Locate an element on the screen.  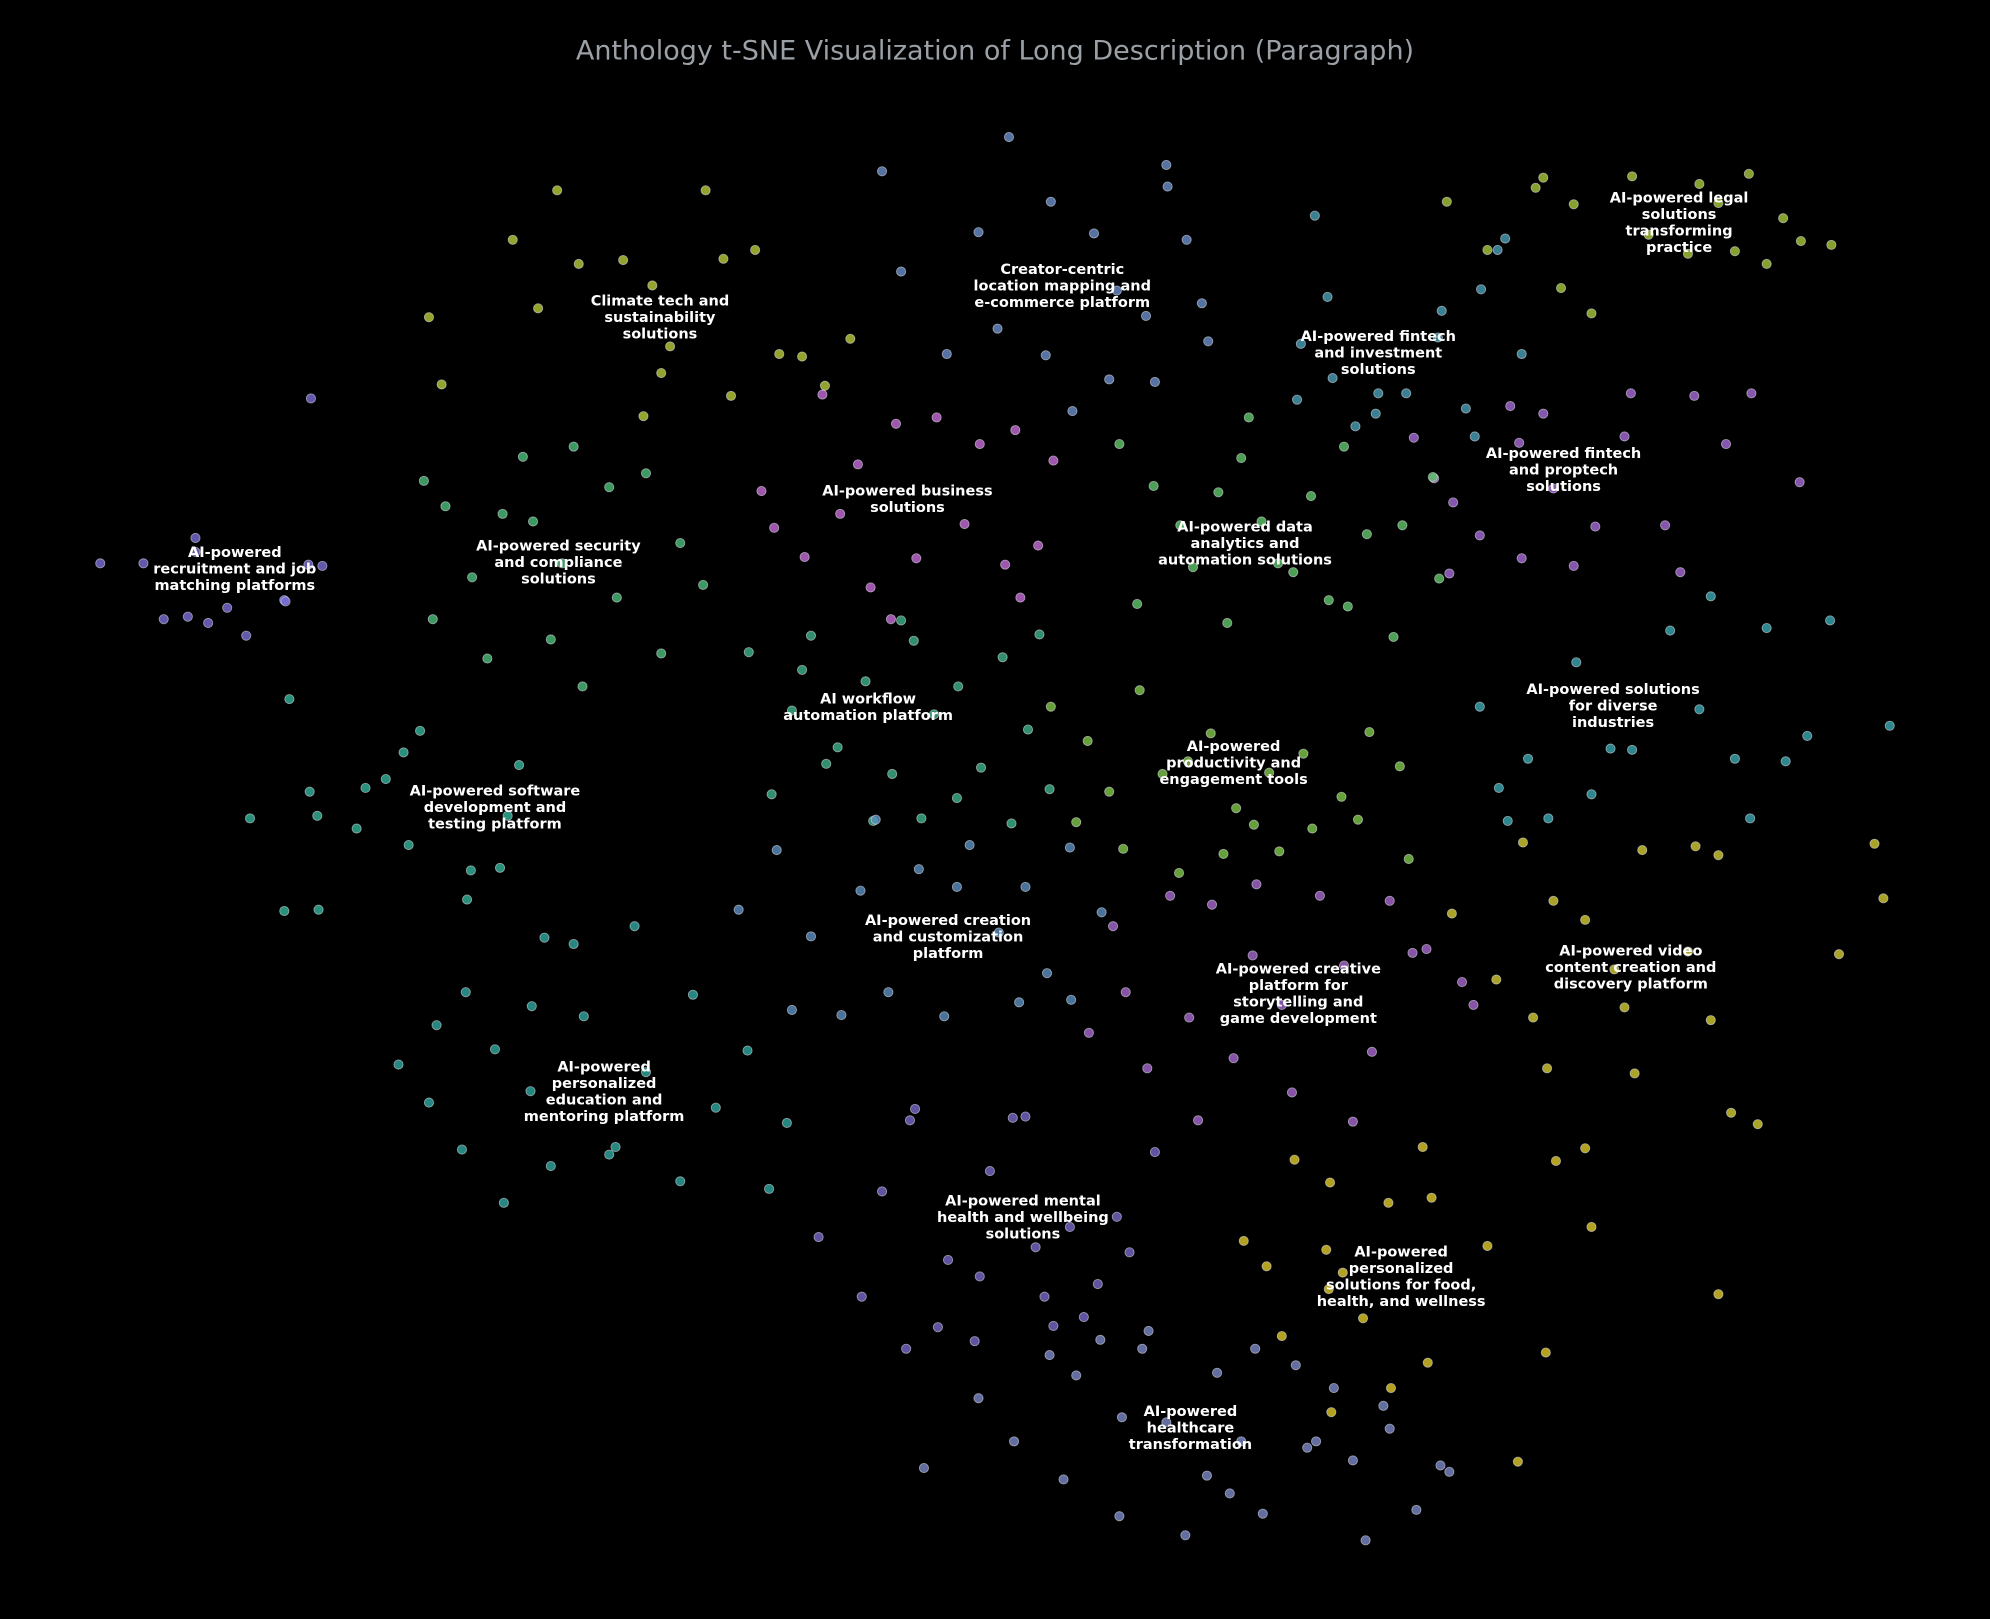
cluster-label-line: for diverse is located at coordinates (1613, 706).